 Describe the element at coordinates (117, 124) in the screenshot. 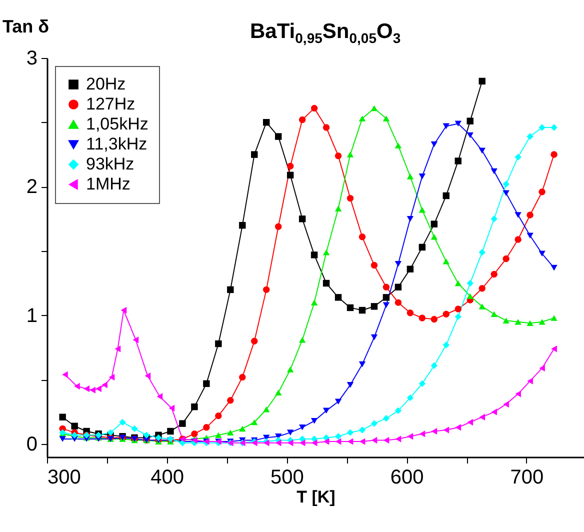

I see `legend-label: 1,05kHz` at that location.